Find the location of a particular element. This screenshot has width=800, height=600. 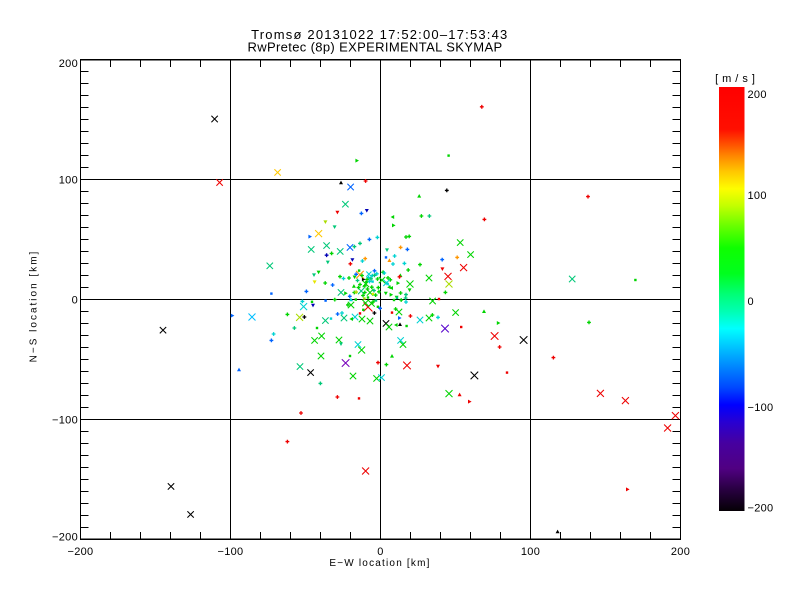

svg-text: [m/s] is located at coordinates (737, 79).